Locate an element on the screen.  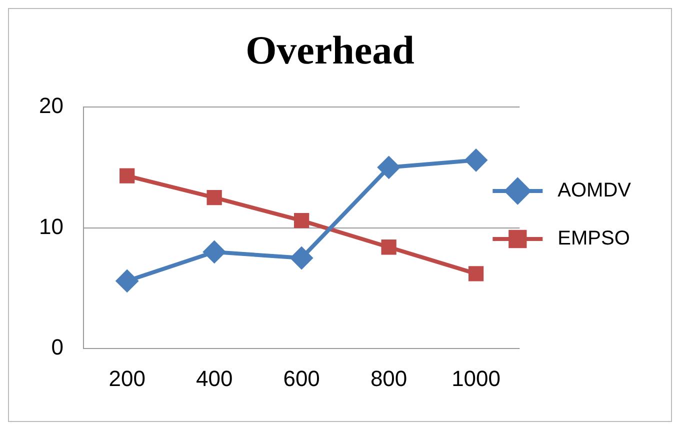
y-tick-label: 0 is located at coordinates (57, 347).